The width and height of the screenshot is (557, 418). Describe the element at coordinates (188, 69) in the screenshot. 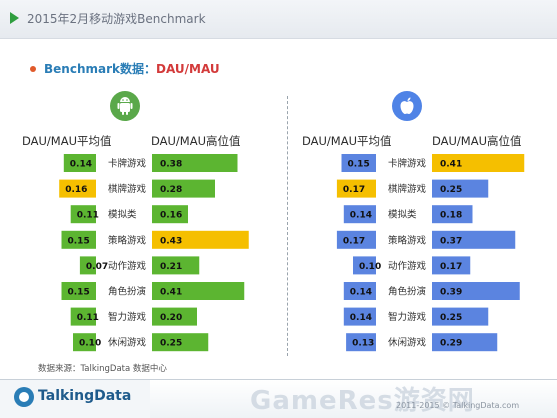

I see `subtitle-metric: DAU/MAU` at that location.